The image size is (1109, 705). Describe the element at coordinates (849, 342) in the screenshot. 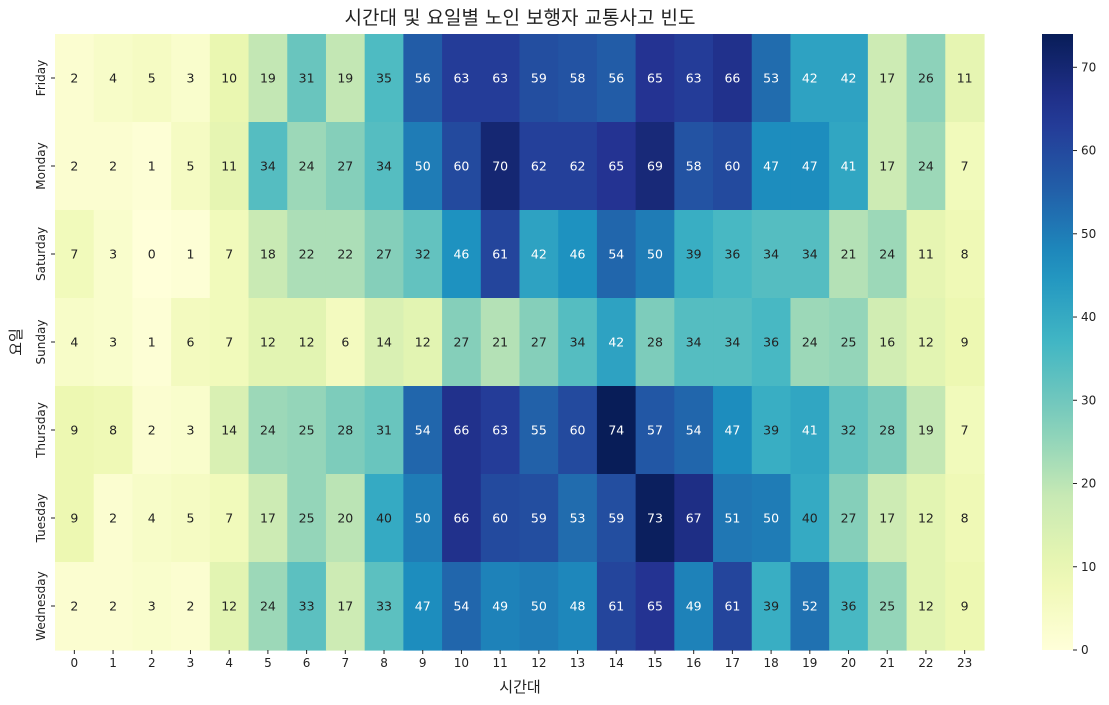

I see `cell-value-label: 25` at that location.